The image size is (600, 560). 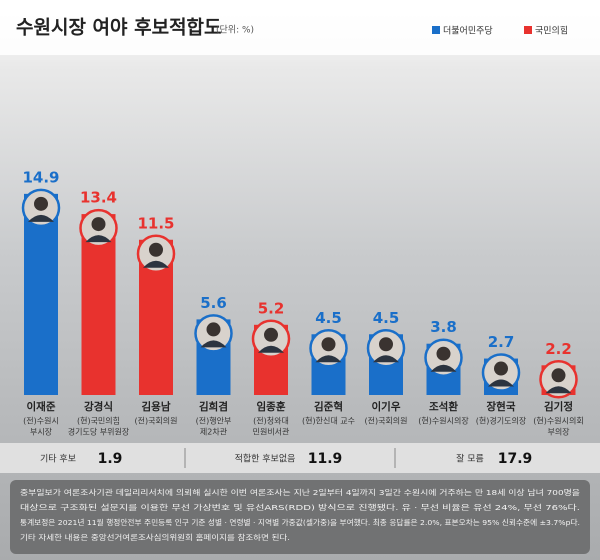 What do you see at coordinates (214, 432) in the screenshot?
I see `category-description: 제2차관` at bounding box center [214, 432].